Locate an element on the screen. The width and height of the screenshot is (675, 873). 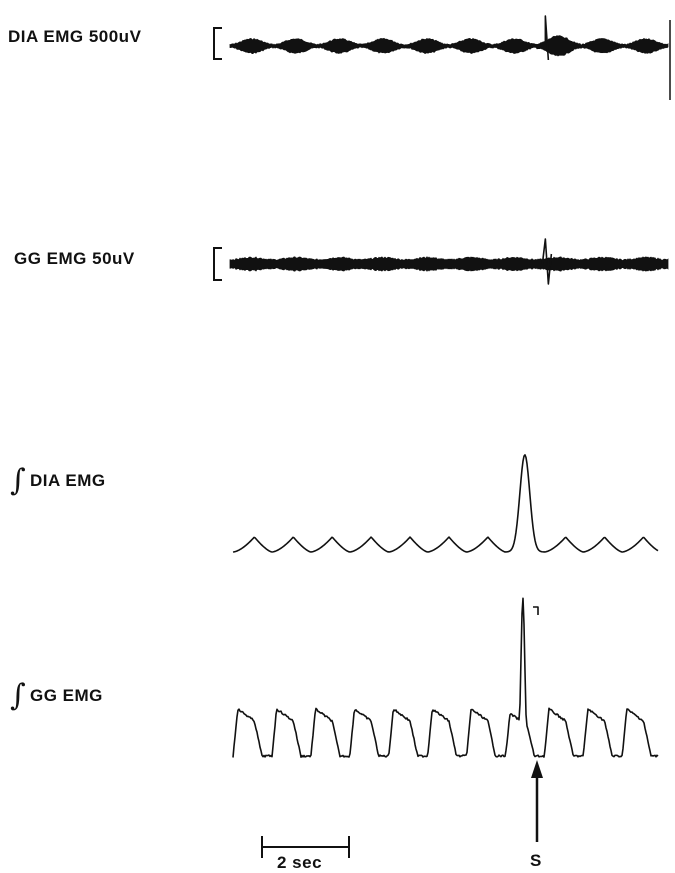
gg-integrated-line is located at coordinates (445, 677).